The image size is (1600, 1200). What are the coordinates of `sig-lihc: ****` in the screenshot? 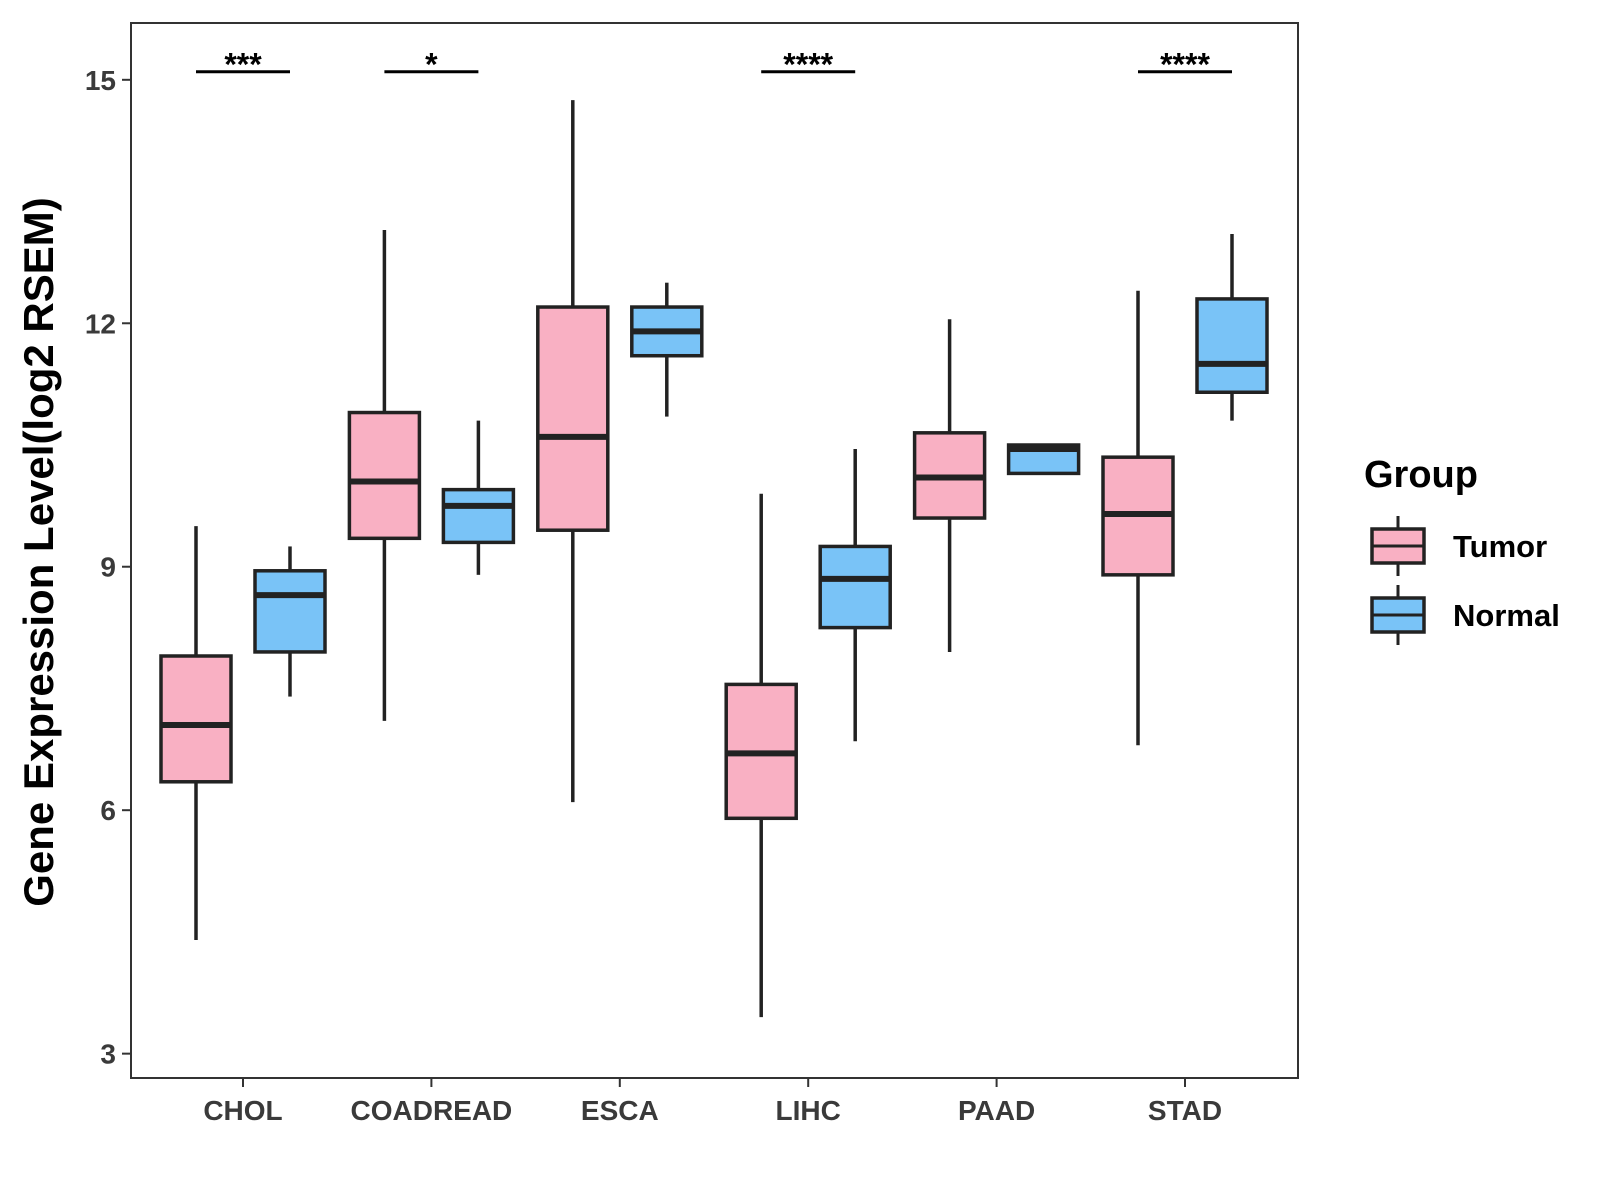 It's located at (808, 65).